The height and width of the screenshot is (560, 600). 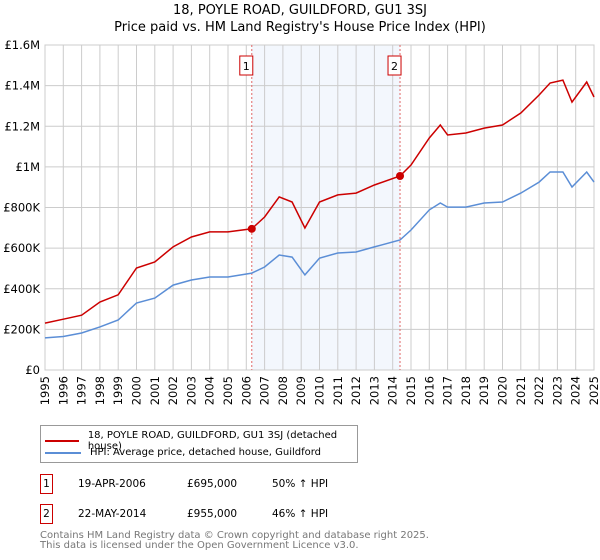 What do you see at coordinates (45, 390) in the screenshot?
I see `x-tick-label: 1995` at bounding box center [45, 390].